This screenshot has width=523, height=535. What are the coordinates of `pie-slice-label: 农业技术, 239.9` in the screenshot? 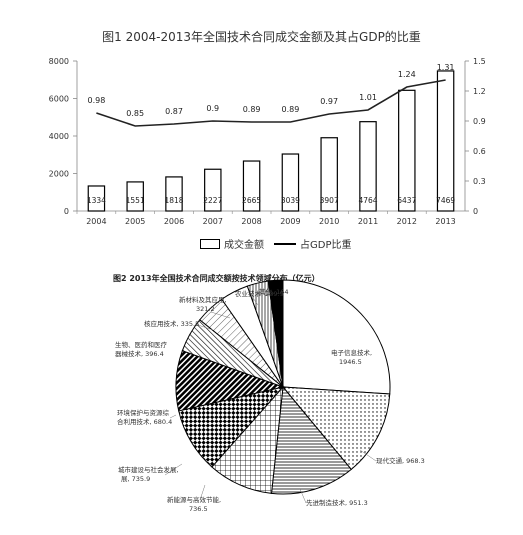 It's located at (259, 293).